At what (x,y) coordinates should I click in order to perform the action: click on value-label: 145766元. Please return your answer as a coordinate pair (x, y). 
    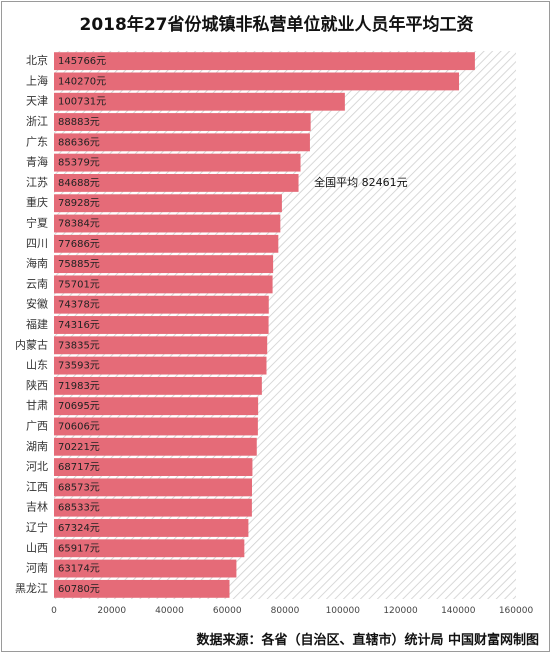
    Looking at the image, I should click on (82, 61).